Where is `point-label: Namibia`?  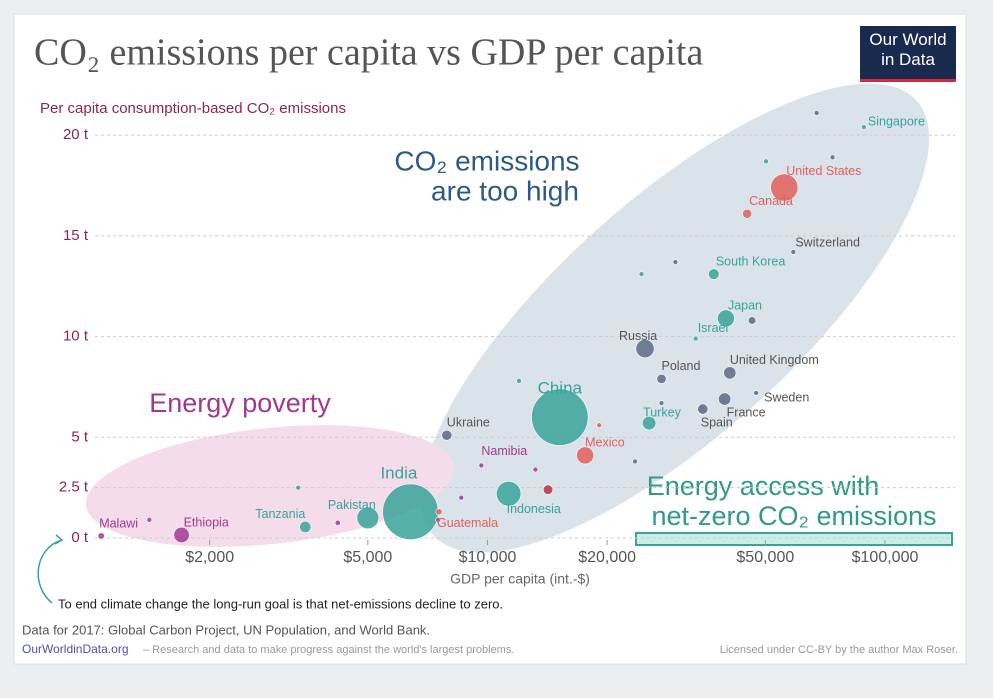
point-label: Namibia is located at coordinates (504, 451).